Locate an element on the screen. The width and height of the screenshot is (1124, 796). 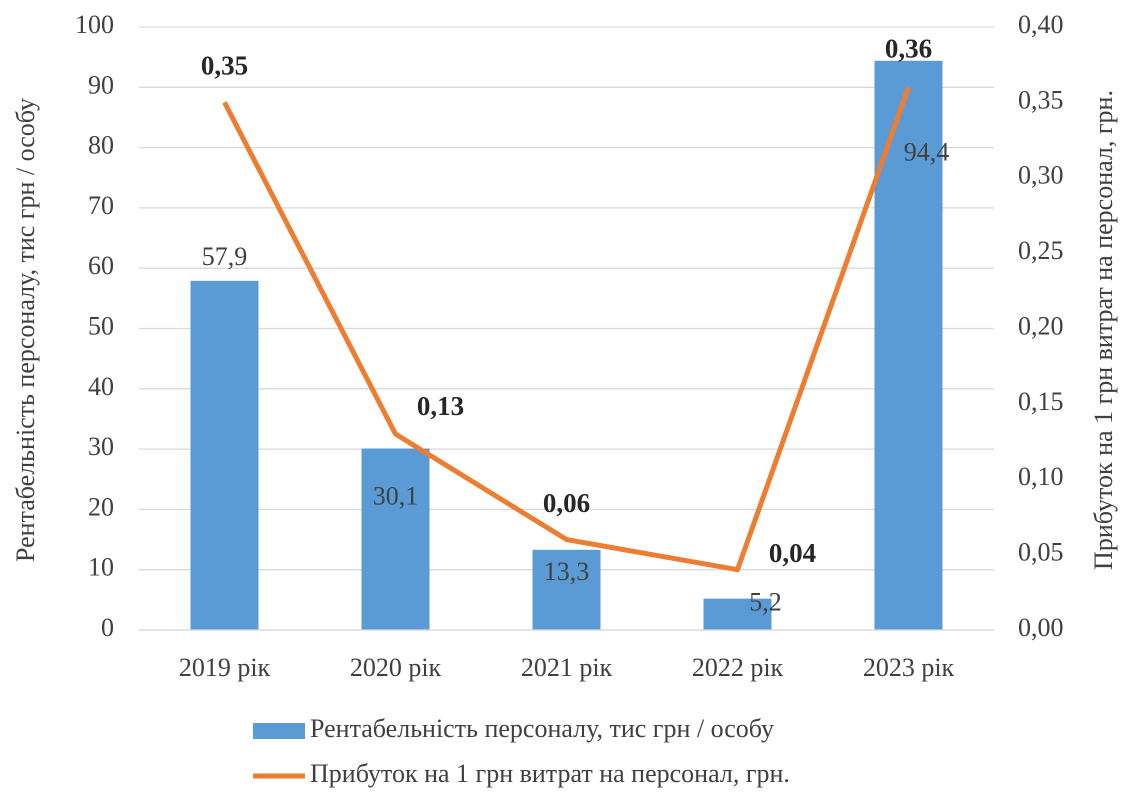
line-value-label: 0,13 is located at coordinates (440, 406).